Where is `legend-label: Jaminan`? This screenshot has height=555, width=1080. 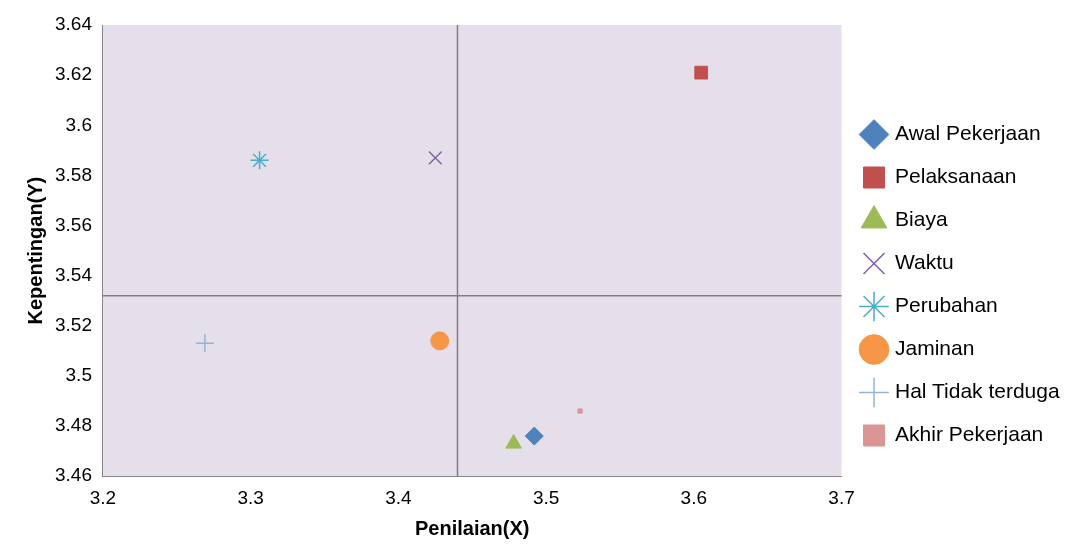
legend-label: Jaminan is located at coordinates (935, 348).